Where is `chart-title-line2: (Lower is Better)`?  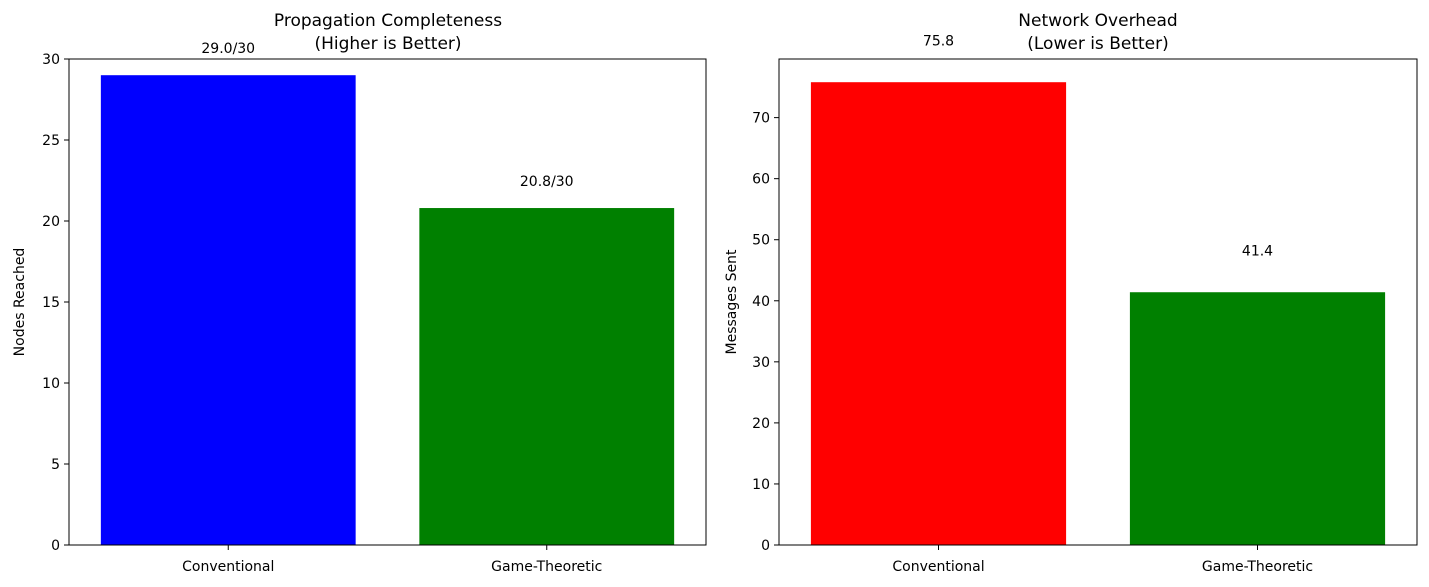
chart-title-line2: (Lower is Better) is located at coordinates (1097, 44).